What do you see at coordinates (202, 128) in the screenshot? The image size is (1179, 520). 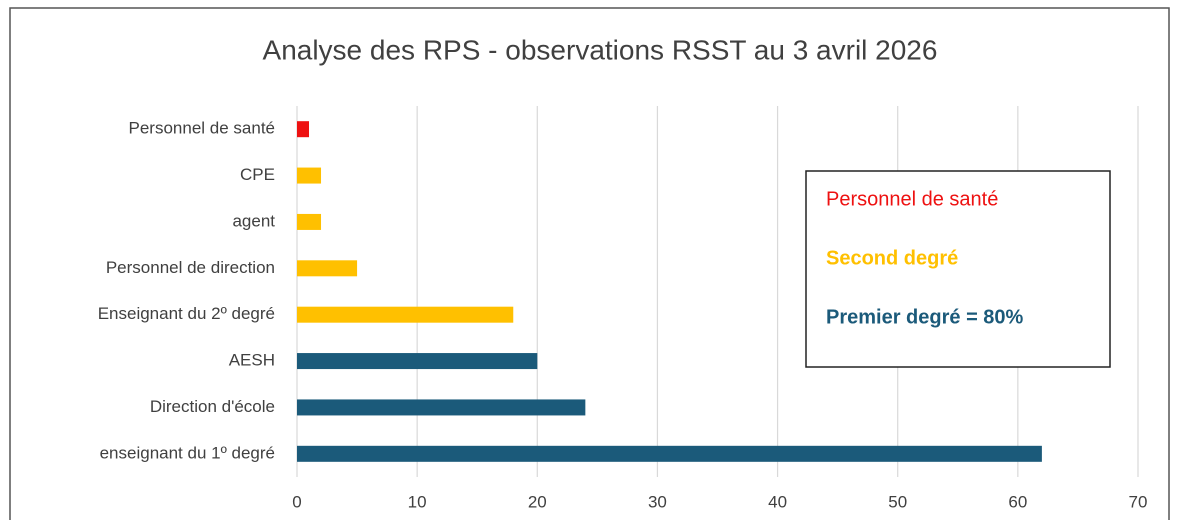 I see `y-tick-label: Personnel de santé` at bounding box center [202, 128].